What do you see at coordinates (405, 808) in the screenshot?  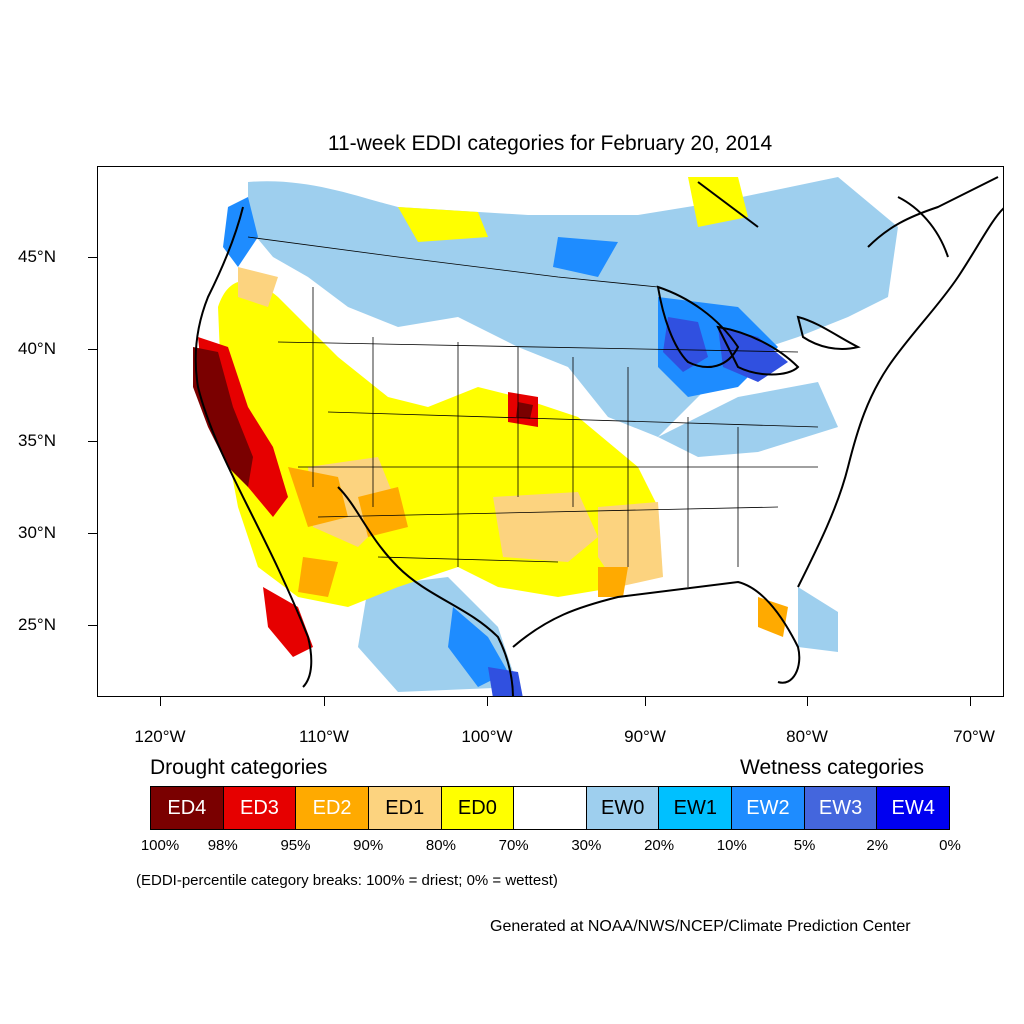 I see `legend-box-ed1: ED1` at bounding box center [405, 808].